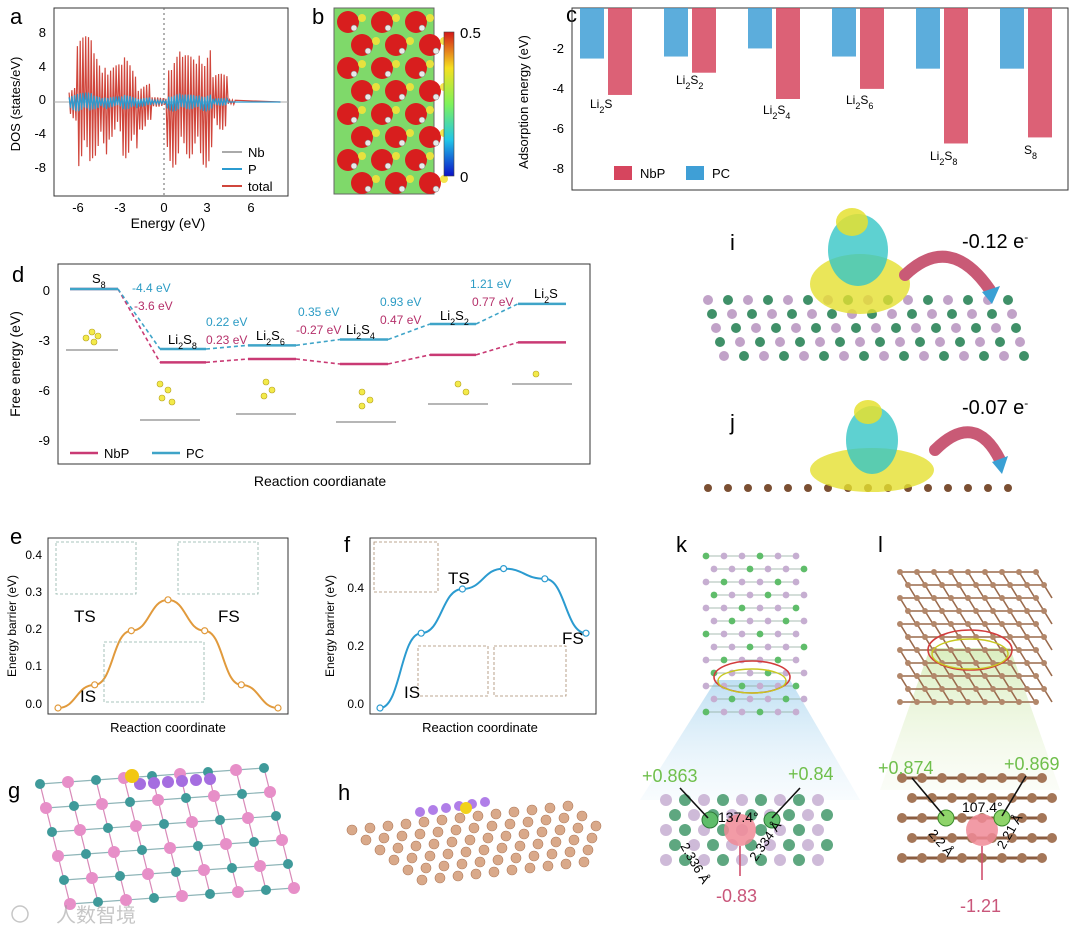 The image size is (1080, 943). What do you see at coordinates (58, 708) in the screenshot?
I see `barrier-e-point` at bounding box center [58, 708].